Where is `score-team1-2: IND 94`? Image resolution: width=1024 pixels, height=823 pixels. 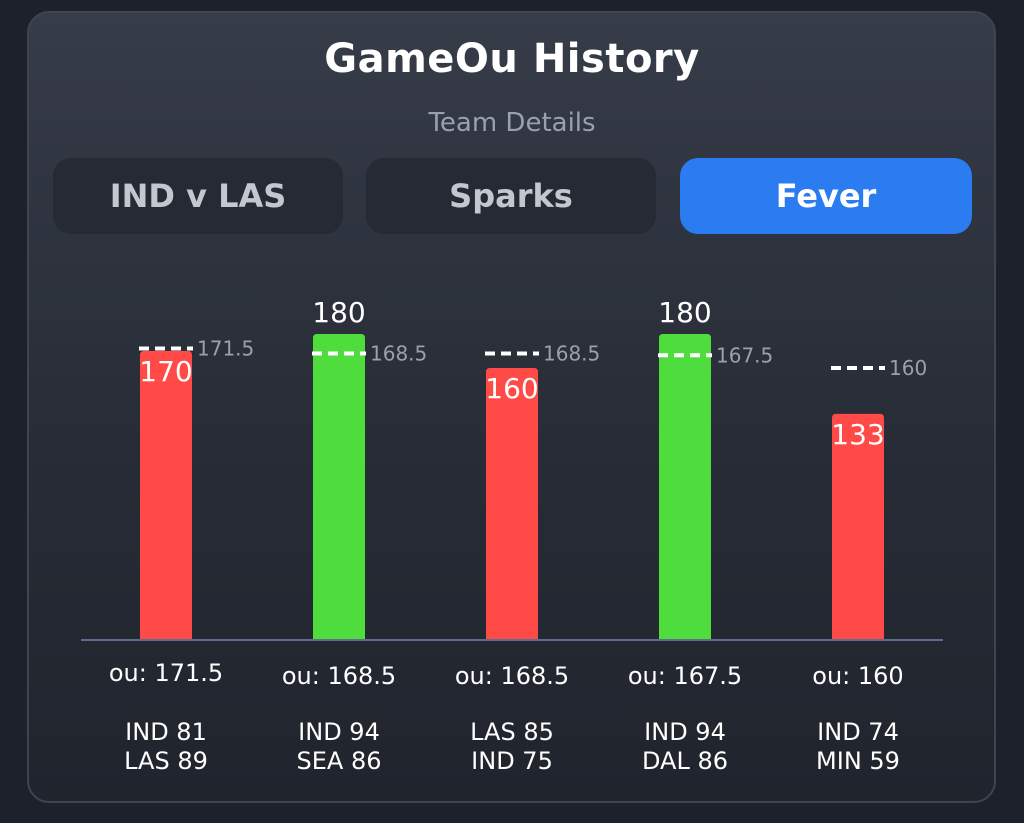
score-team1-2: IND 94 is located at coordinates (339, 732).